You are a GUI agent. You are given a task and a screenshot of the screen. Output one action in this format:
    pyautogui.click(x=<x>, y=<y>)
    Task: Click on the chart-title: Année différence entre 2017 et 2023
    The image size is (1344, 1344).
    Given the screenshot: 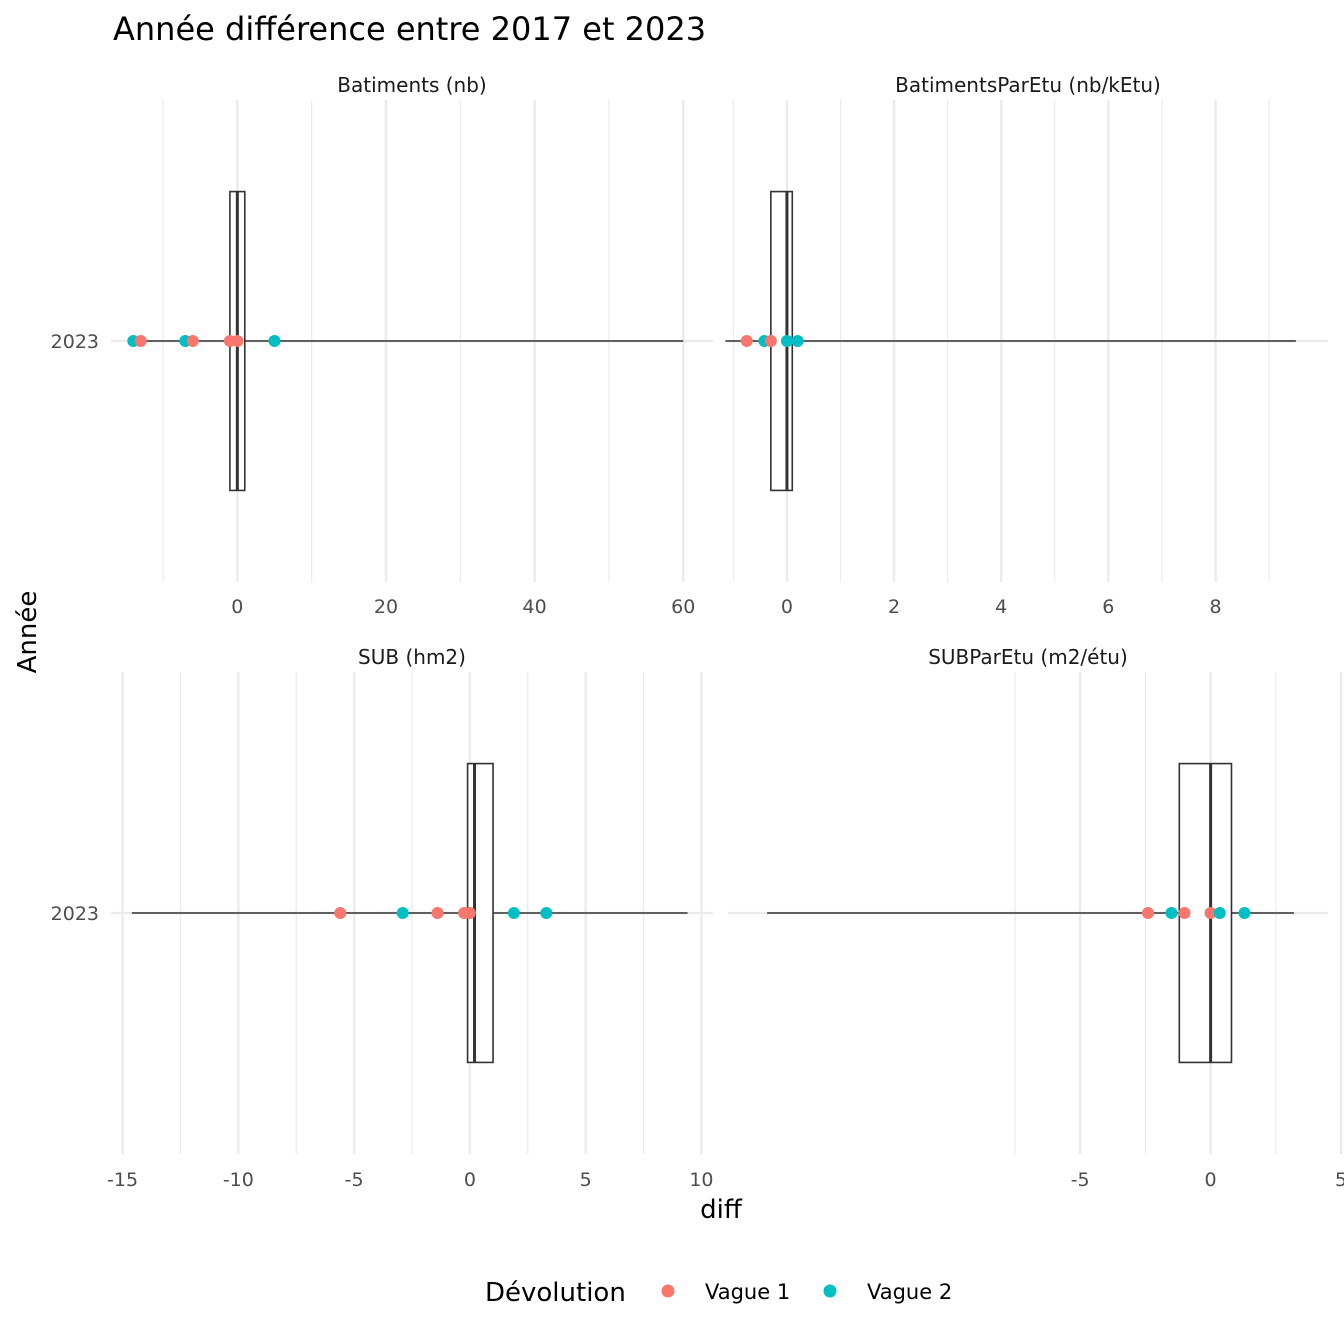 What is the action you would take?
    pyautogui.click(x=409, y=29)
    